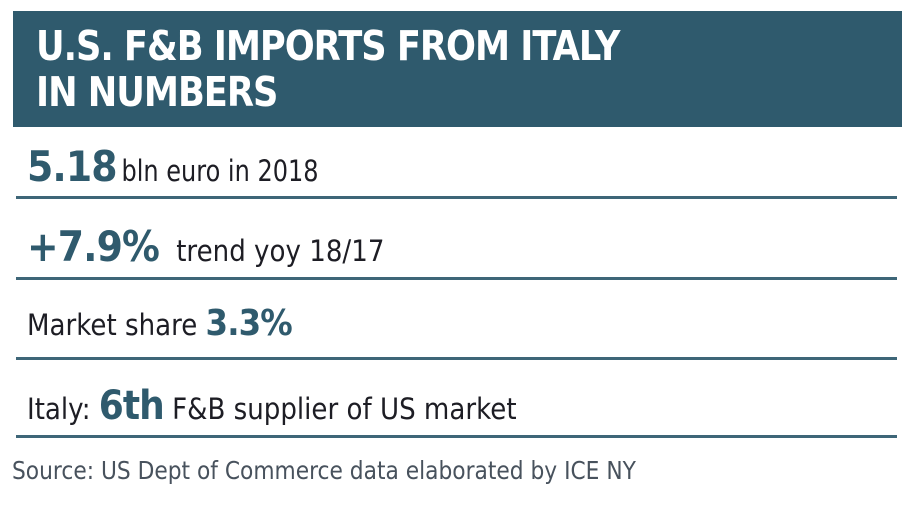 This screenshot has width=914, height=505. What do you see at coordinates (131, 406) in the screenshot?
I see `stat-value: 6th` at bounding box center [131, 406].